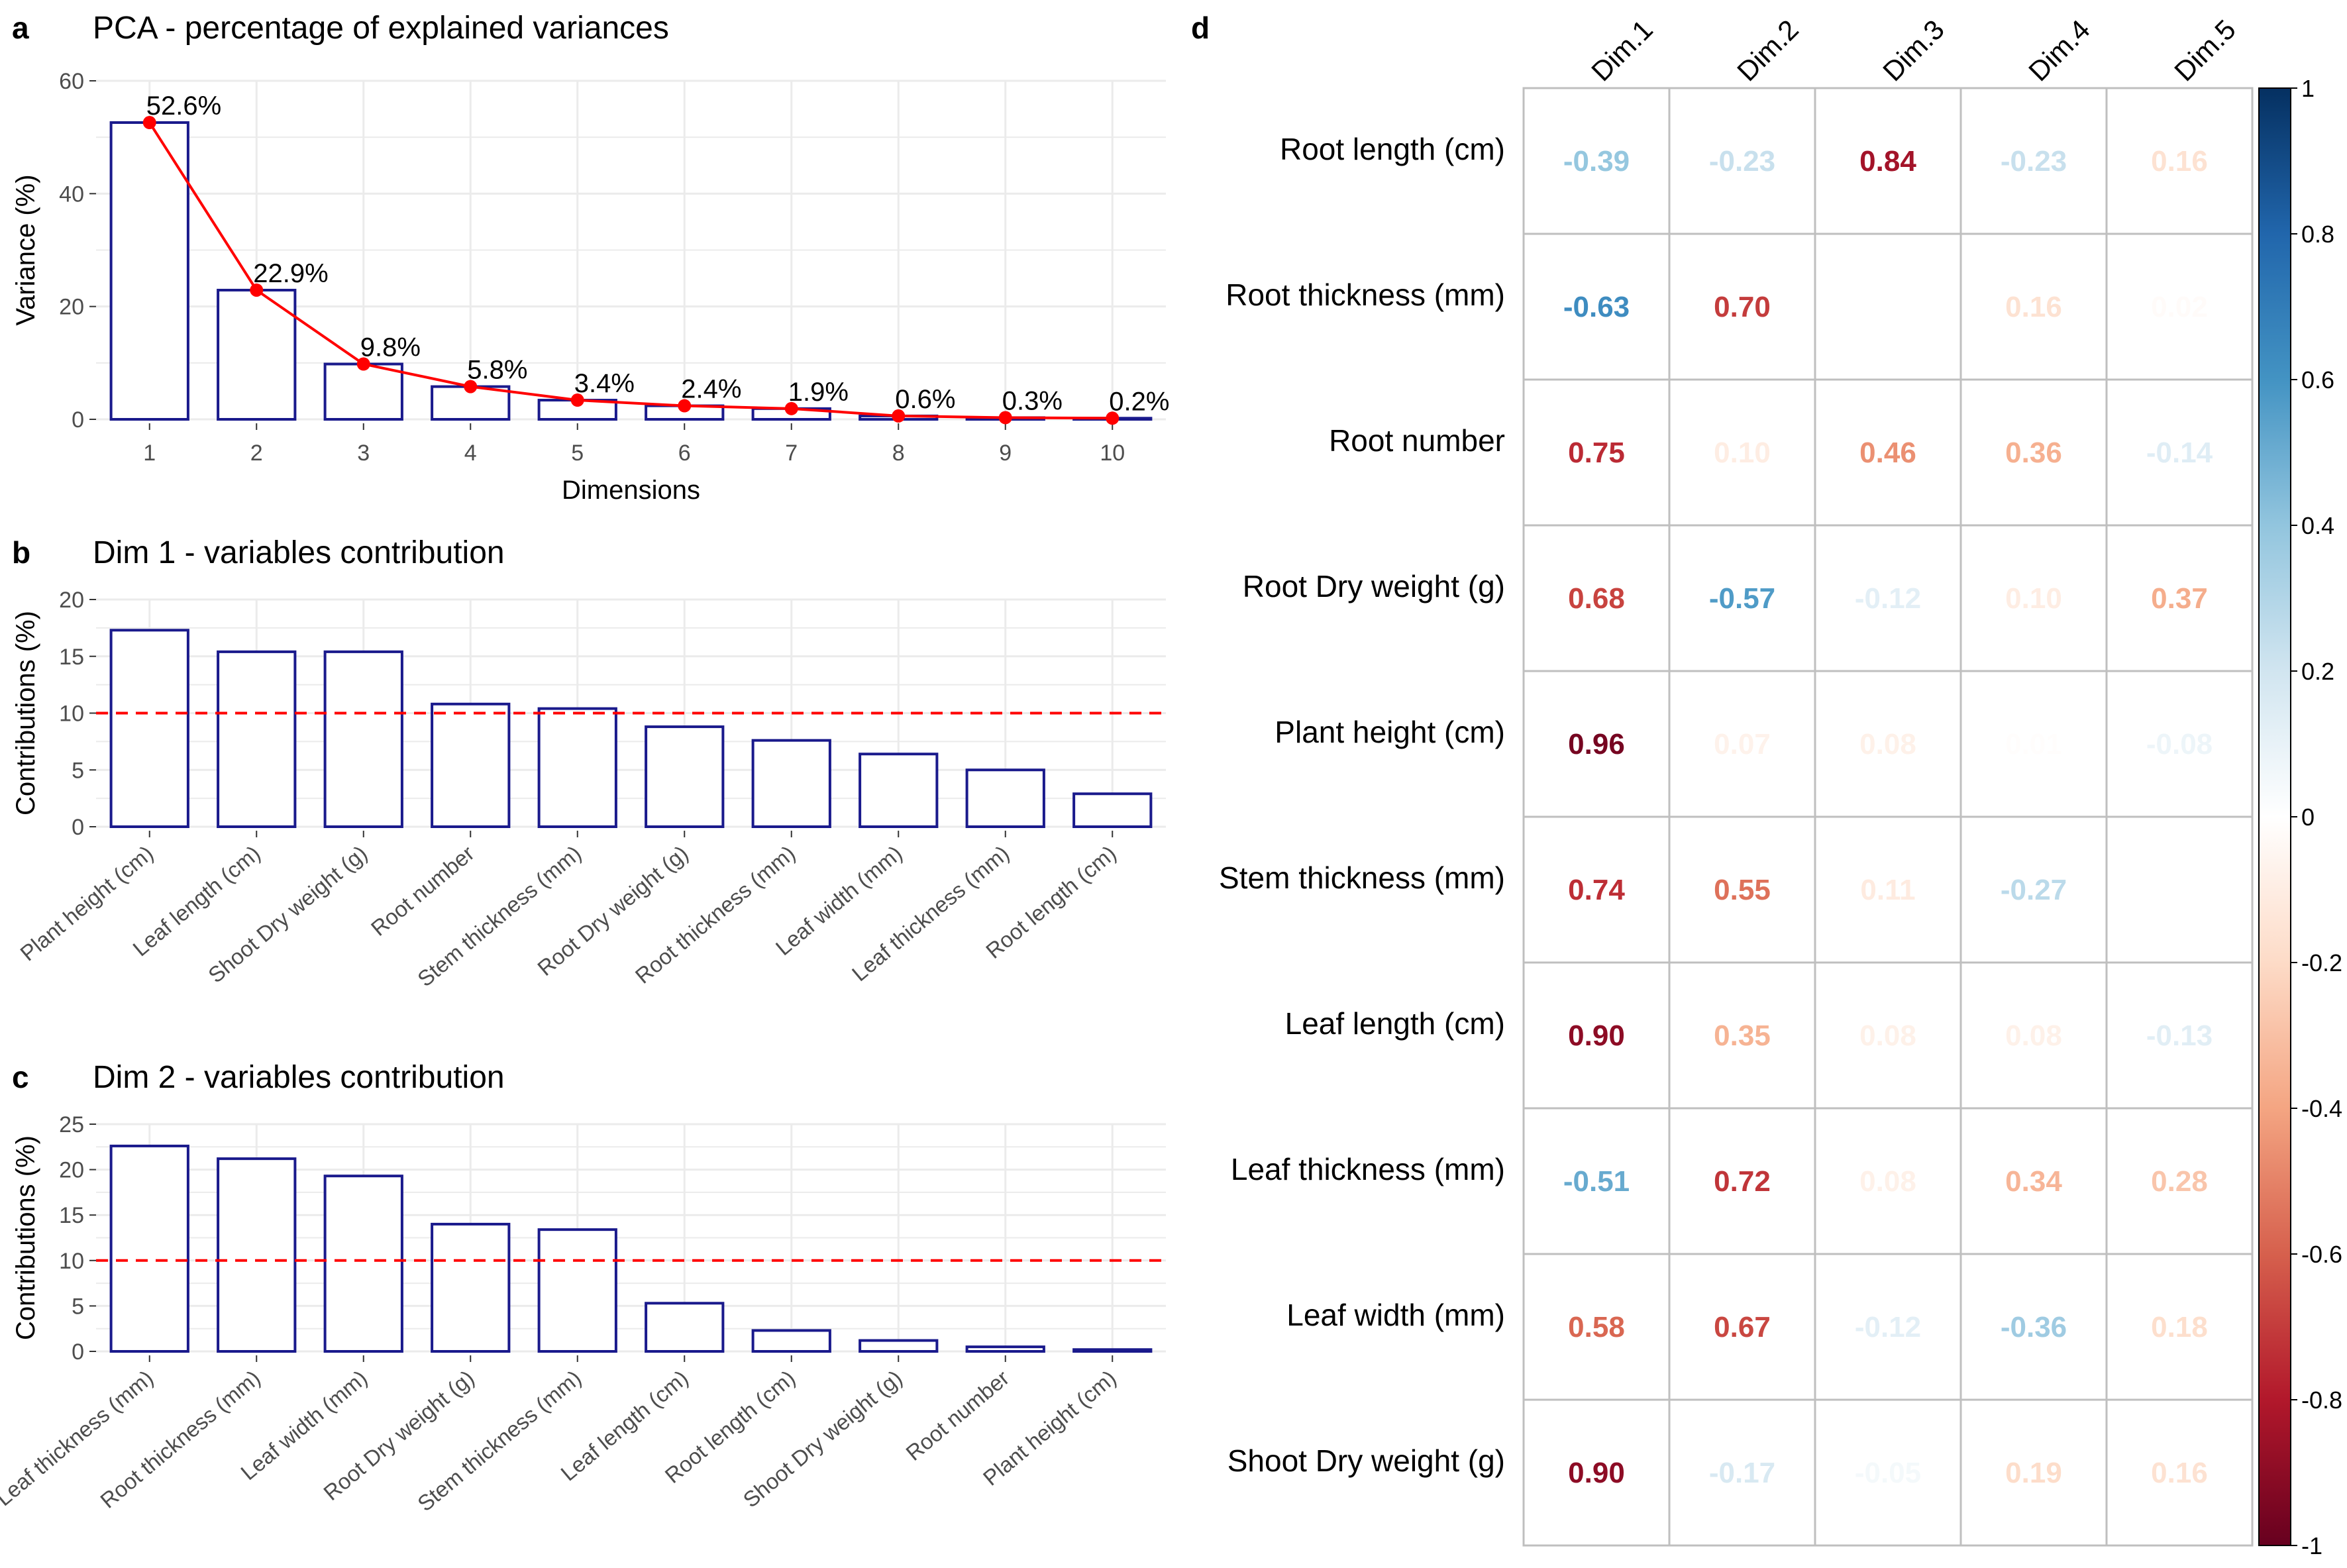 The height and width of the screenshot is (1568, 2347). Describe the element at coordinates (1395, 1315) in the screenshot. I see `matrix-row-label: Leaf width (mm)` at that location.